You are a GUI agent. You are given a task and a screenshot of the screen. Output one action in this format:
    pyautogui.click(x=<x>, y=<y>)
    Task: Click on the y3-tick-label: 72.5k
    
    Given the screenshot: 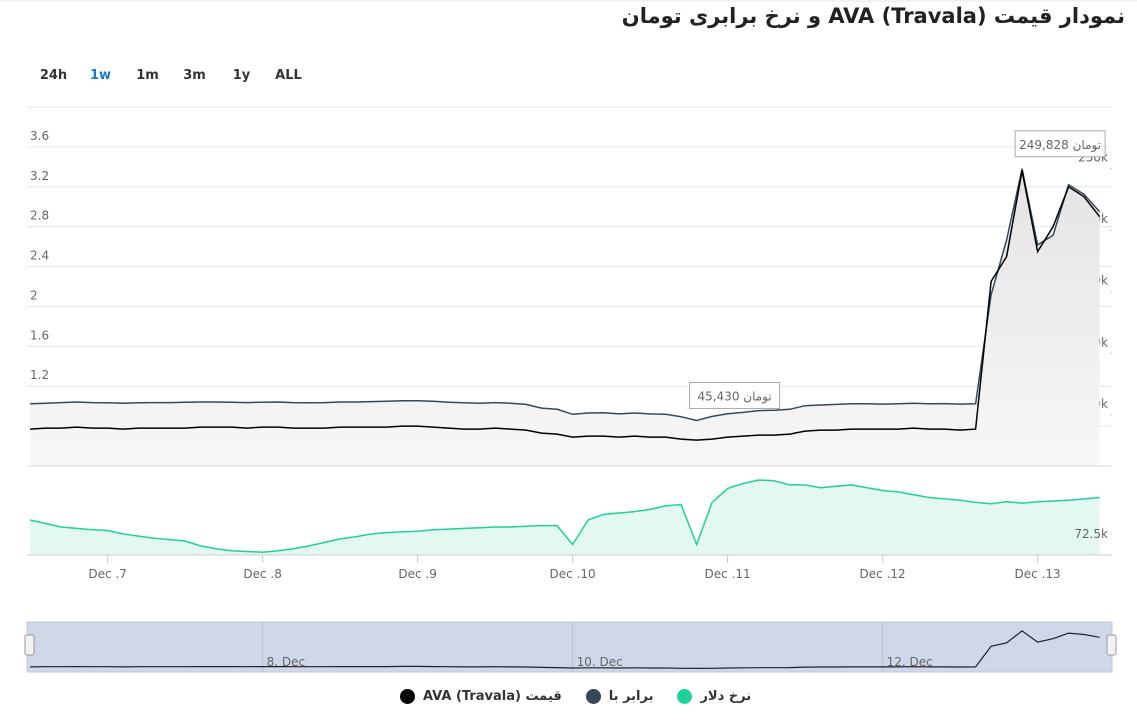 What is the action you would take?
    pyautogui.click(x=1091, y=534)
    